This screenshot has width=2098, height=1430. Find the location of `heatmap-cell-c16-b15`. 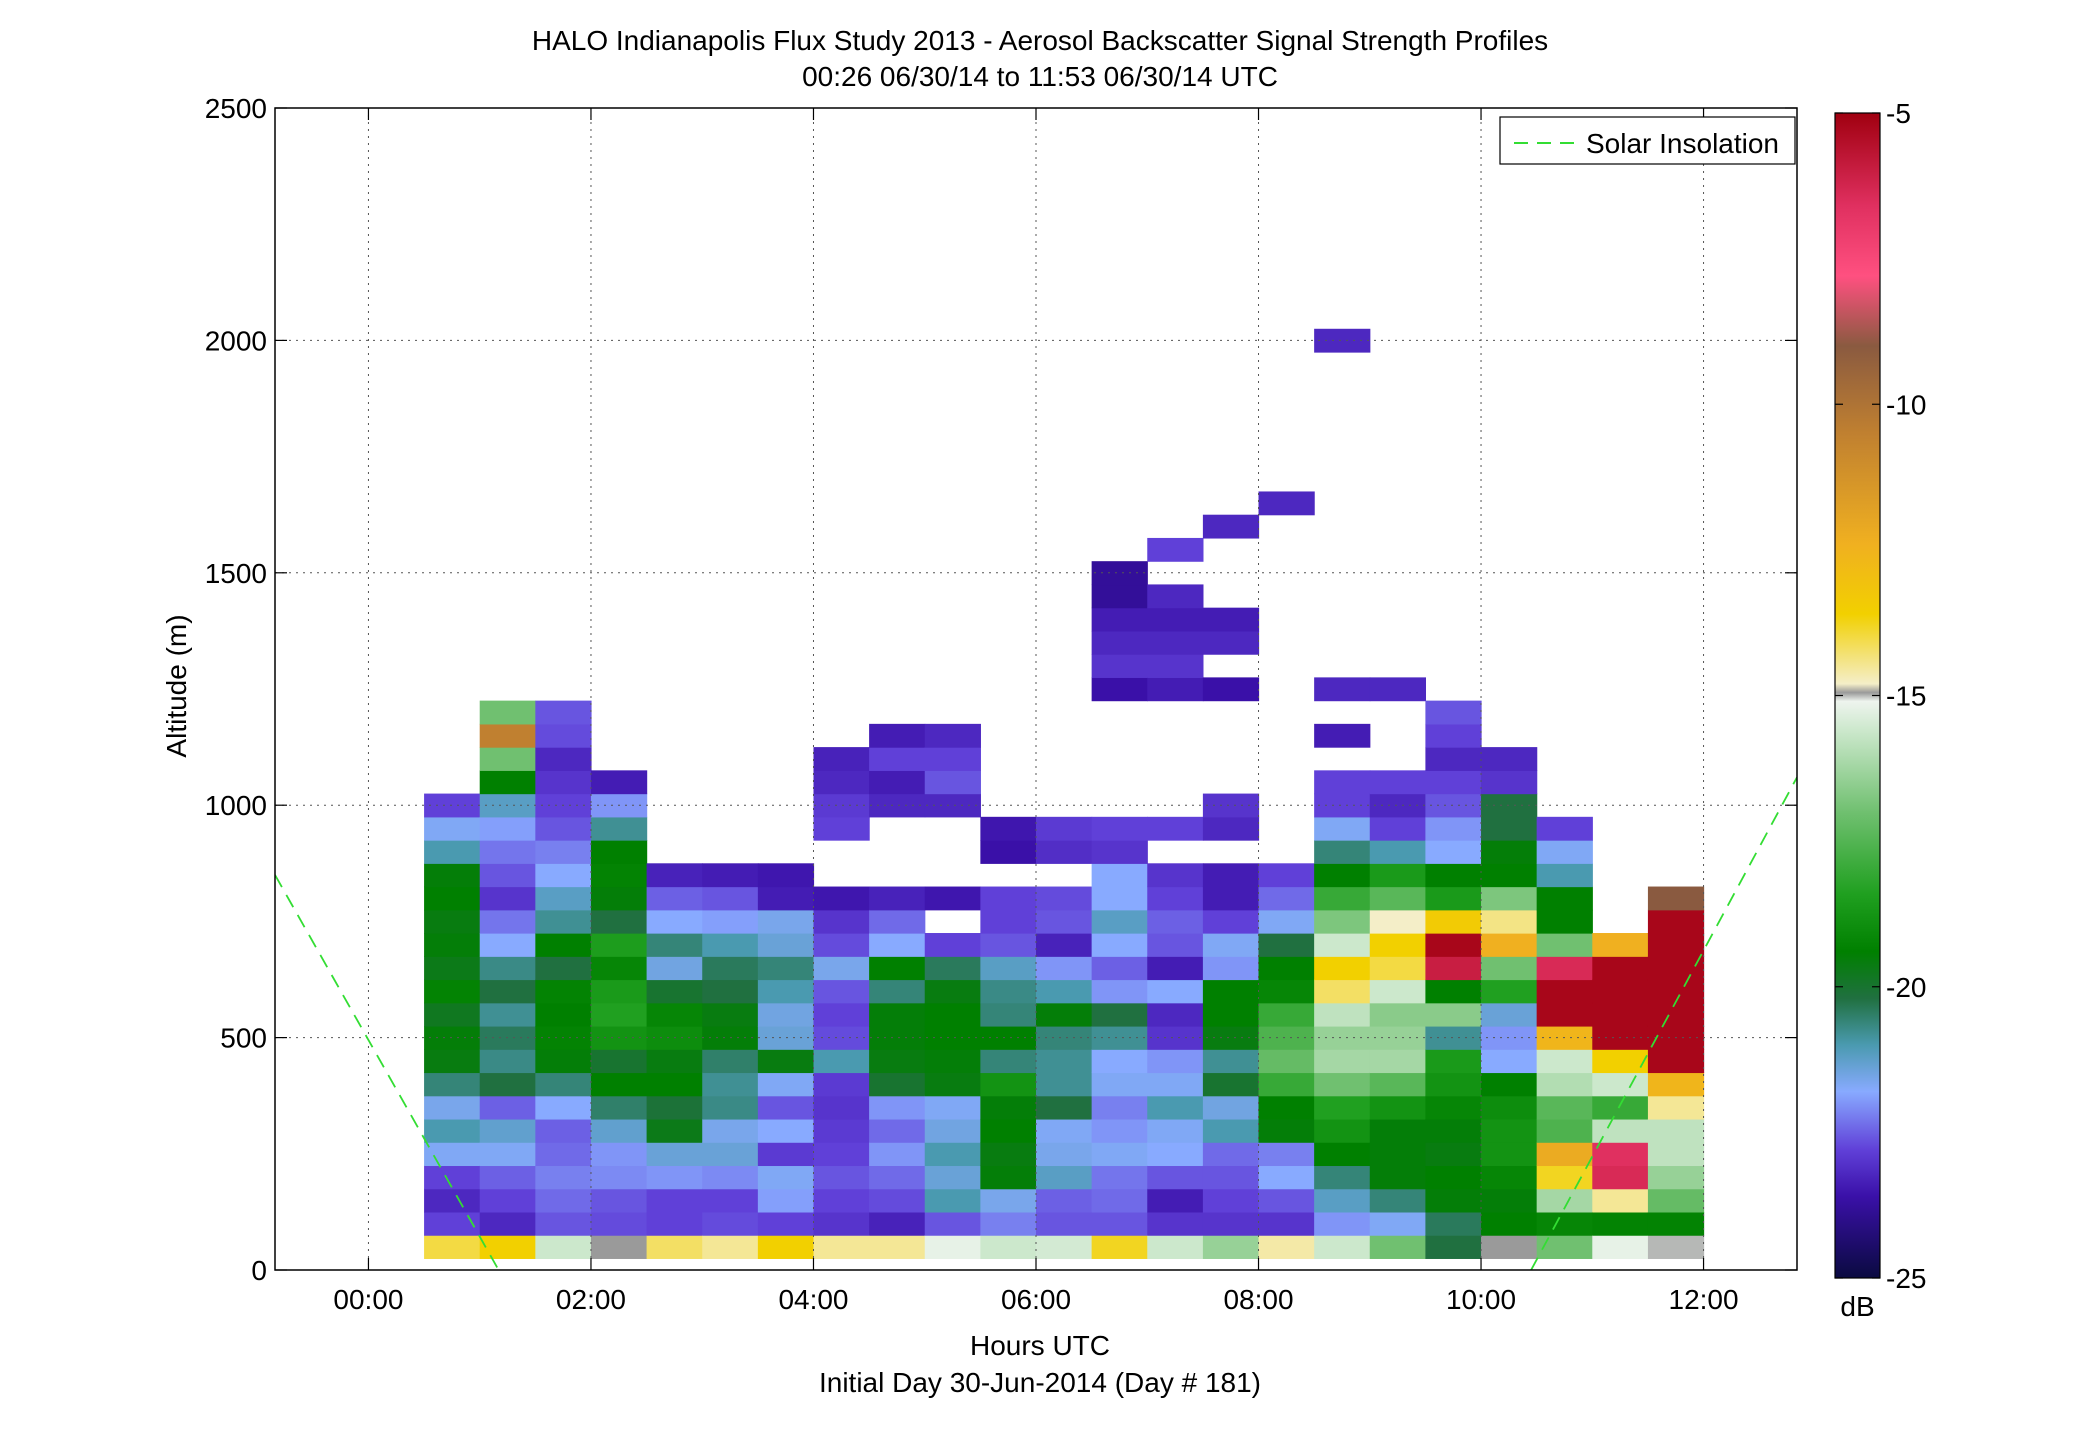

heatmap-cell-c16-b15 is located at coordinates (1342, 898).